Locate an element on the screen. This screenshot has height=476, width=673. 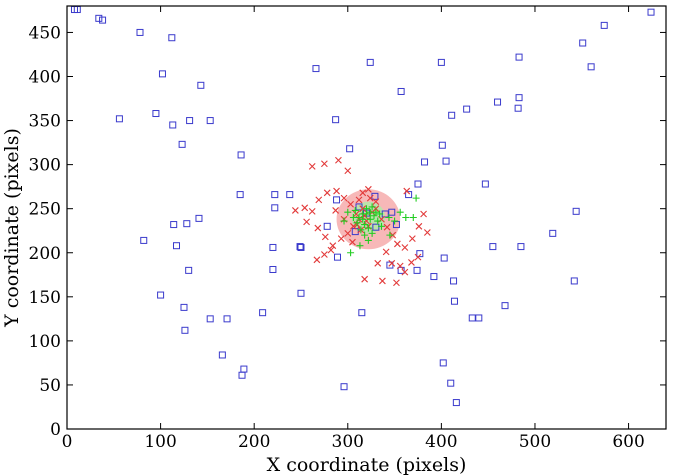
x-axis-title: X coordinate (pixels) is located at coordinates (367, 465).